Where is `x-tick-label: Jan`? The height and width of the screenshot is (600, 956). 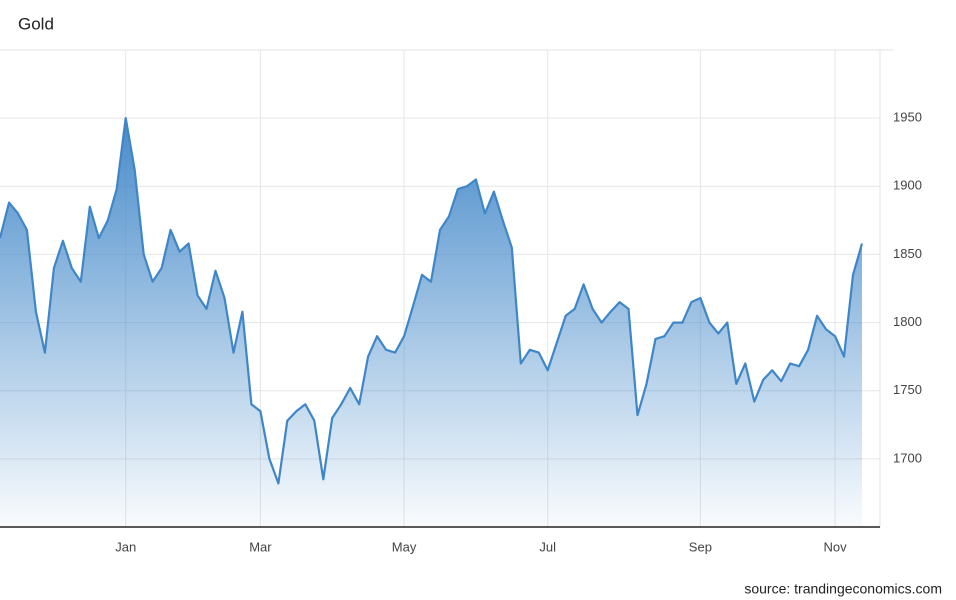
x-tick-label: Jan is located at coordinates (125, 546).